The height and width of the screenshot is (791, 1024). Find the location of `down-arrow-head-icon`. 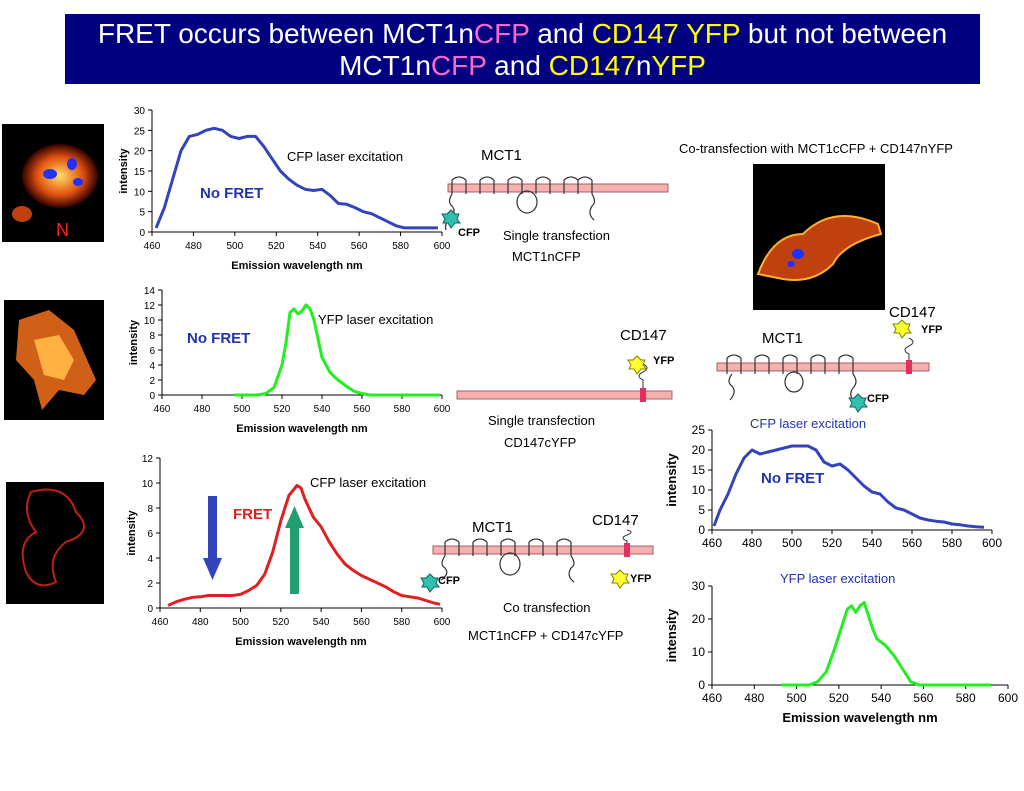

down-arrow-head-icon is located at coordinates (212, 569).